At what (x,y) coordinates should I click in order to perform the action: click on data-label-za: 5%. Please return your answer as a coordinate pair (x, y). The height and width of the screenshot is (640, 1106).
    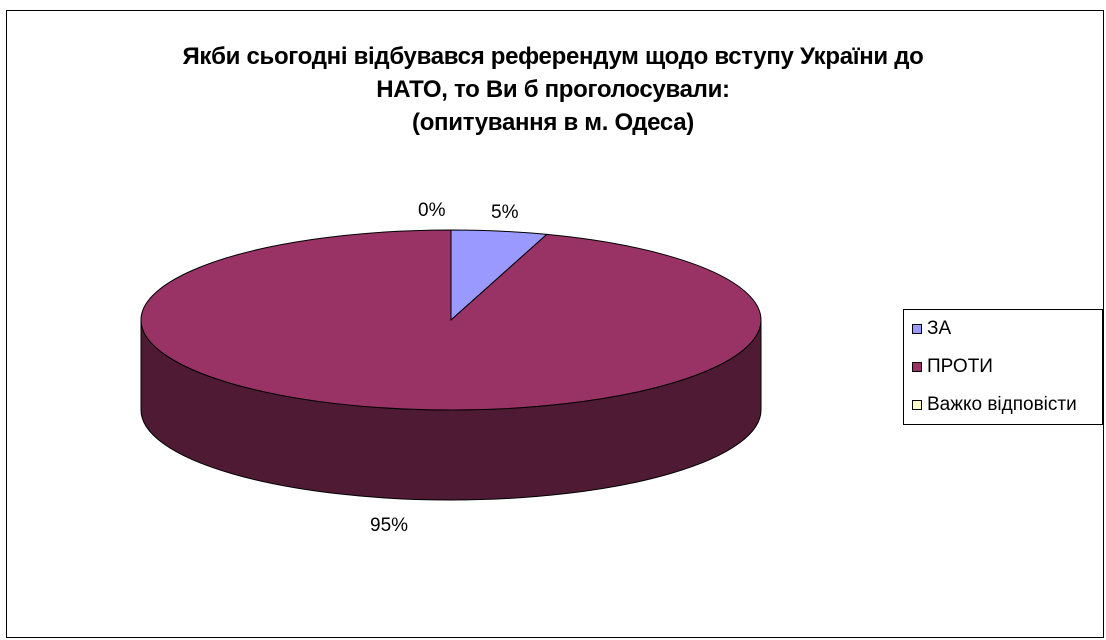
    Looking at the image, I should click on (505, 212).